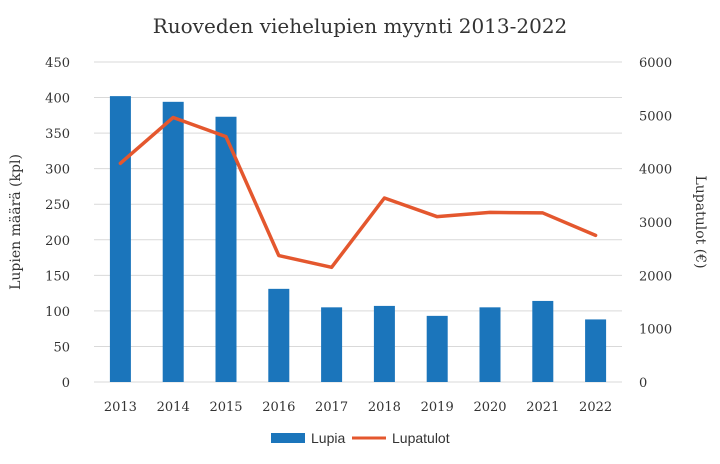 This screenshot has width=720, height=464. I want to click on y-axis-ticks: 0 50 100 150 200 250 300 350 400 450, so click(57, 223).